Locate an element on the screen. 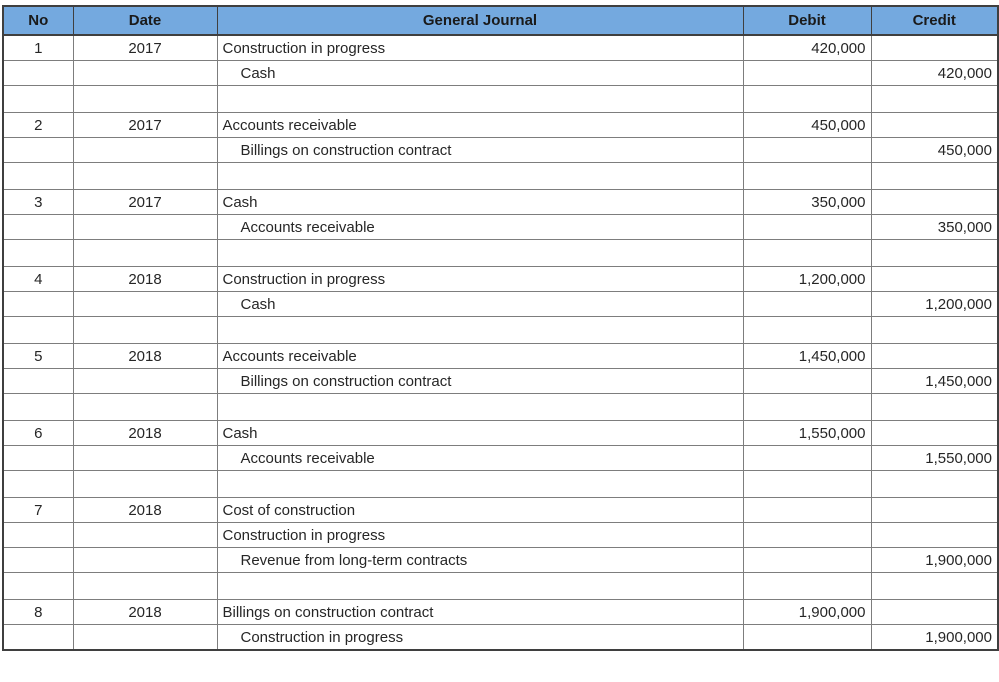 This screenshot has width=999, height=682. journal-row: Cash 420,000 is located at coordinates (500, 73).